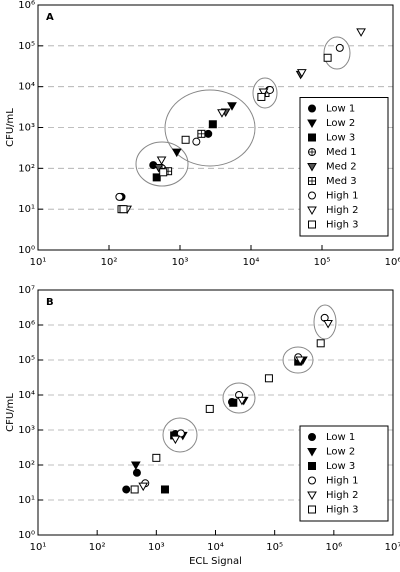  What do you see at coordinates (342, 225) in the screenshot?
I see `legend-label: High 3` at bounding box center [342, 225].